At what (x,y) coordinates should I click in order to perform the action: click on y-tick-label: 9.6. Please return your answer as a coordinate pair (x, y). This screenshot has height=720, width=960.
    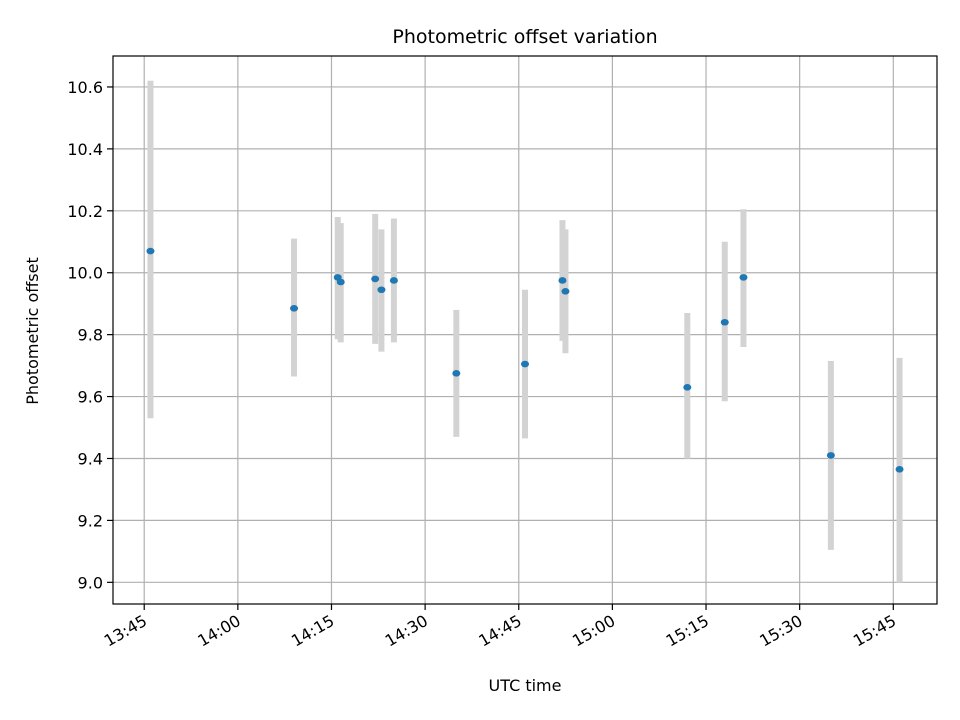
    Looking at the image, I should click on (90, 397).